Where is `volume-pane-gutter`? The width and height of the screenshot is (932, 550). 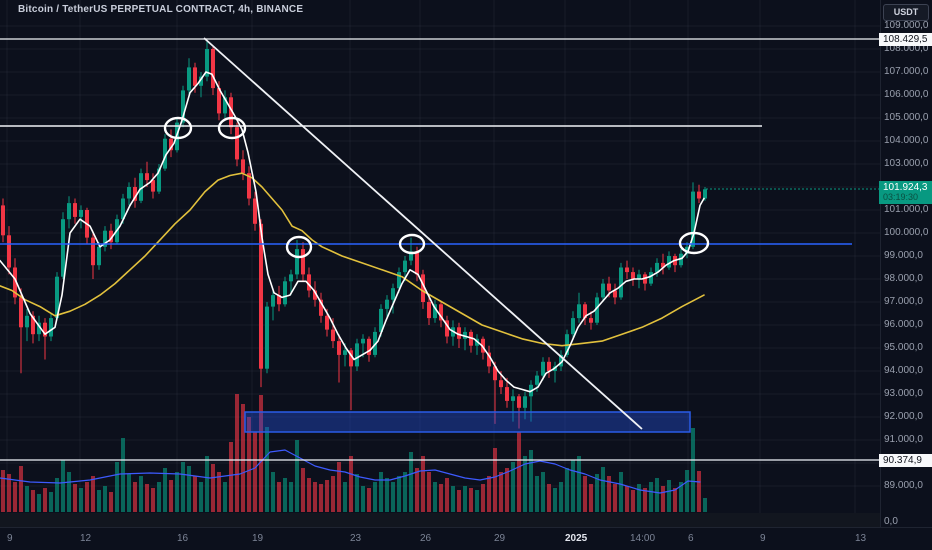 volume-pane-gutter is located at coordinates (440, 520).